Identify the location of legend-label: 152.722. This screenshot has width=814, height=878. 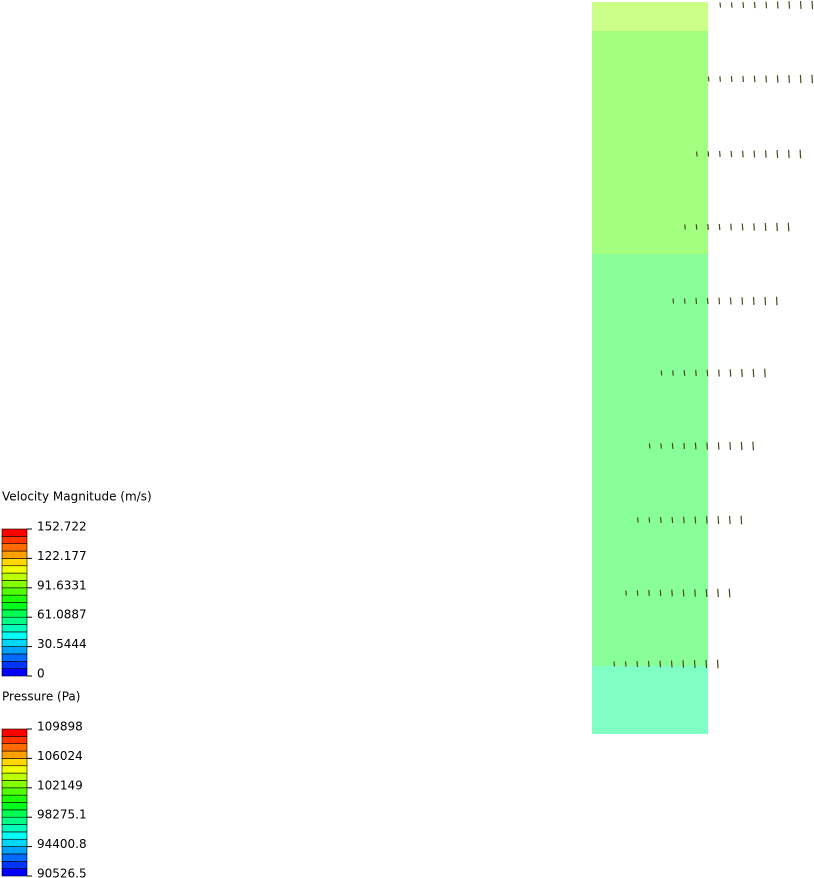
(62, 527).